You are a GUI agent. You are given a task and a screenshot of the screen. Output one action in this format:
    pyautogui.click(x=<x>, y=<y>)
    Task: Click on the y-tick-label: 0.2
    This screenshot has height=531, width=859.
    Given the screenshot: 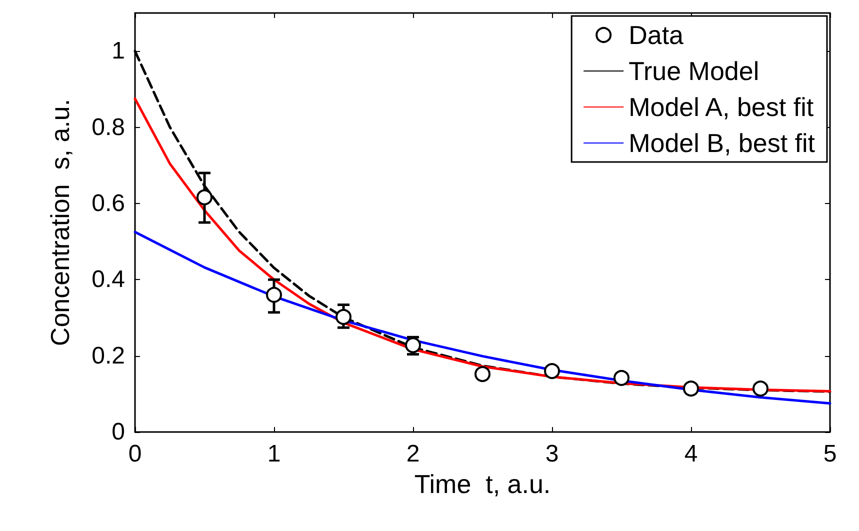 What is the action you would take?
    pyautogui.click(x=108, y=356)
    